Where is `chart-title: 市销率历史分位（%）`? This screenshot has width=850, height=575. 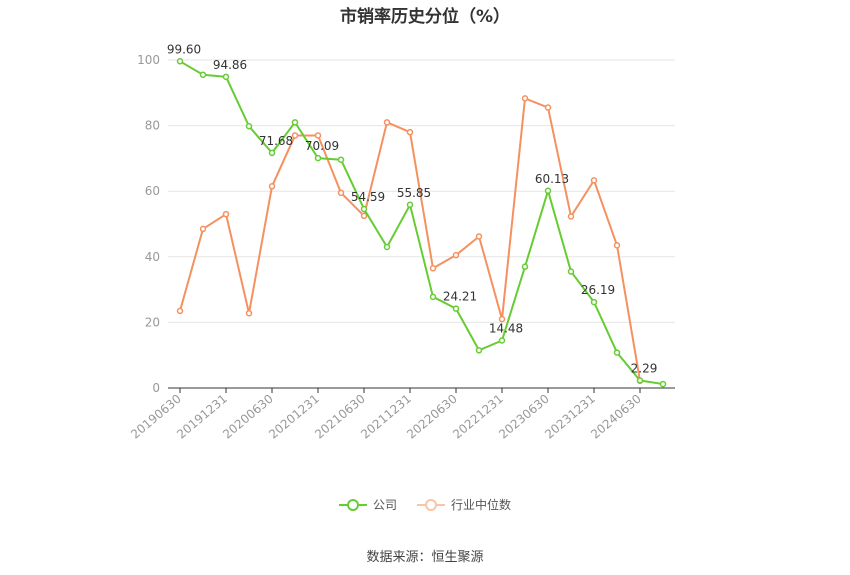
chart-title: 市销率历史分位（%） is located at coordinates (425, 17).